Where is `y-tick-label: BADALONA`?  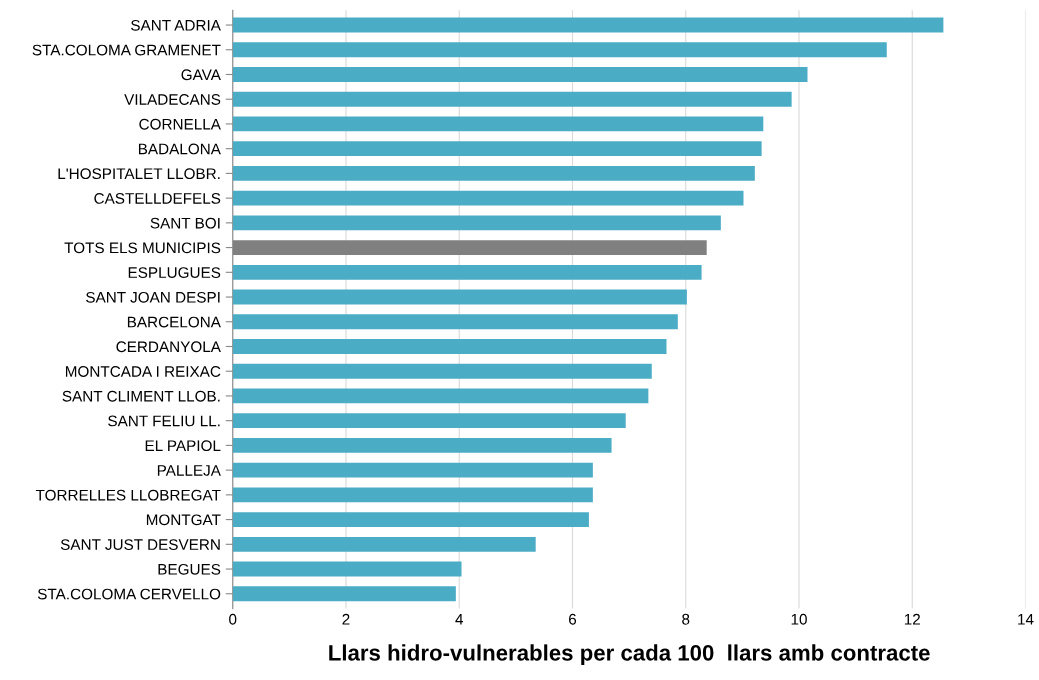 y-tick-label: BADALONA is located at coordinates (179, 149).